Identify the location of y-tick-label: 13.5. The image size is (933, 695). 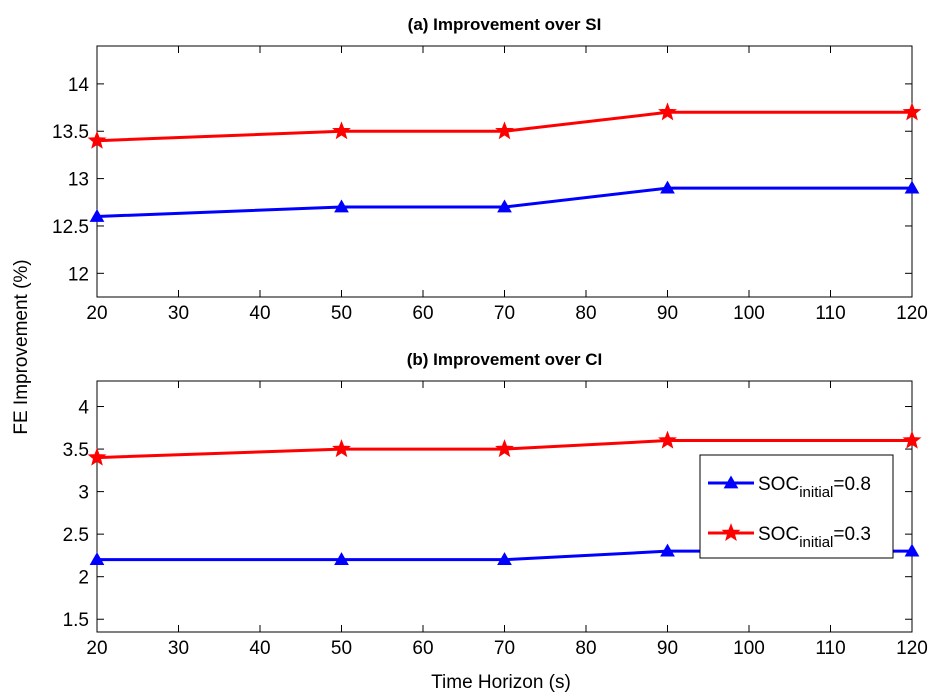
(70, 132).